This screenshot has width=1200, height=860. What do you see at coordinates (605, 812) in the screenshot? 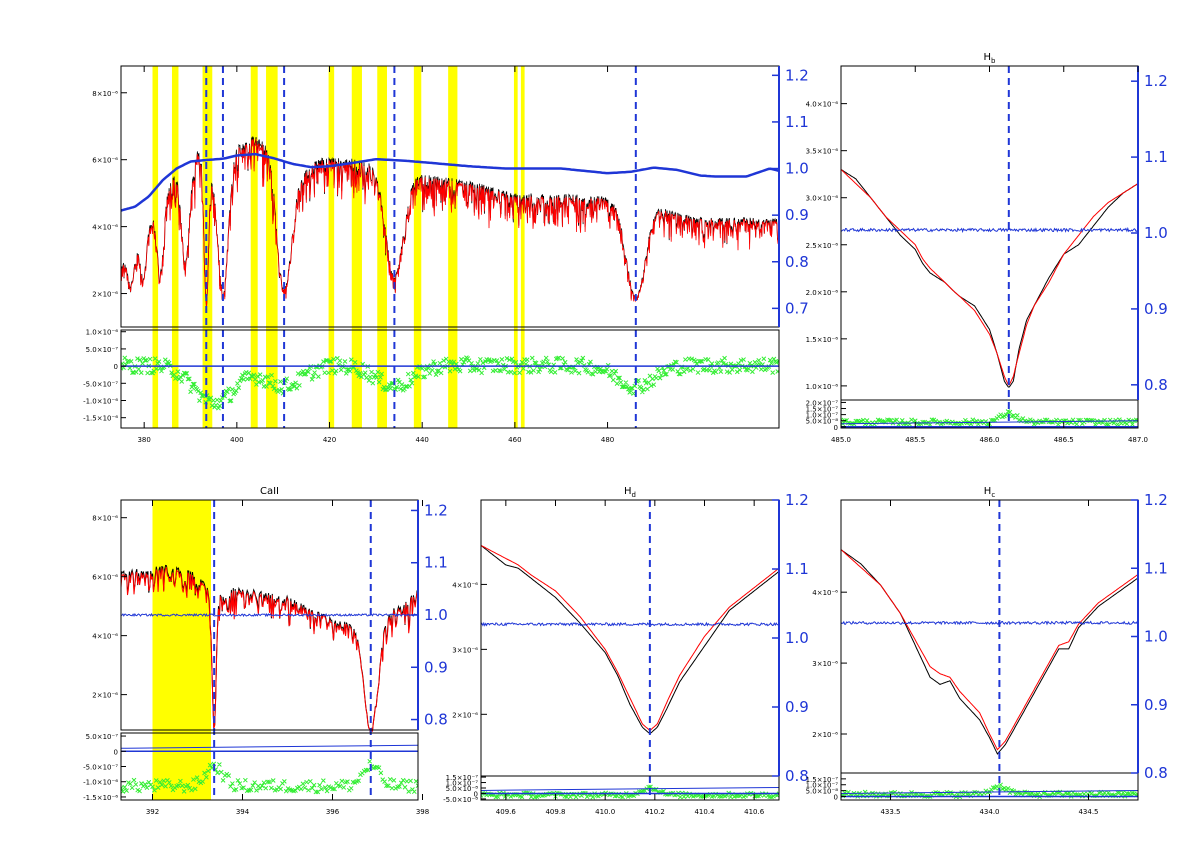
I see `x-tick-label: 410.0` at bounding box center [605, 812].